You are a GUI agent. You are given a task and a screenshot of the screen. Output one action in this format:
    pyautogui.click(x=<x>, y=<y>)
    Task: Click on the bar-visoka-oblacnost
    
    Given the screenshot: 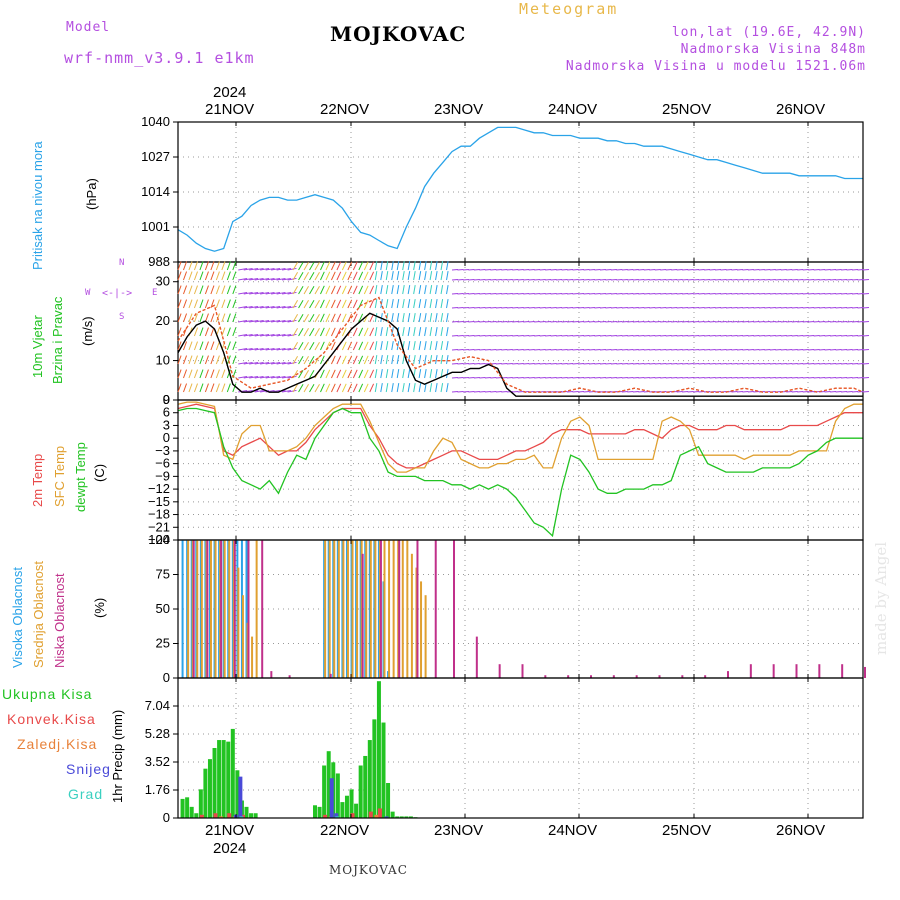 What is the action you would take?
    pyautogui.click(x=182, y=609)
    